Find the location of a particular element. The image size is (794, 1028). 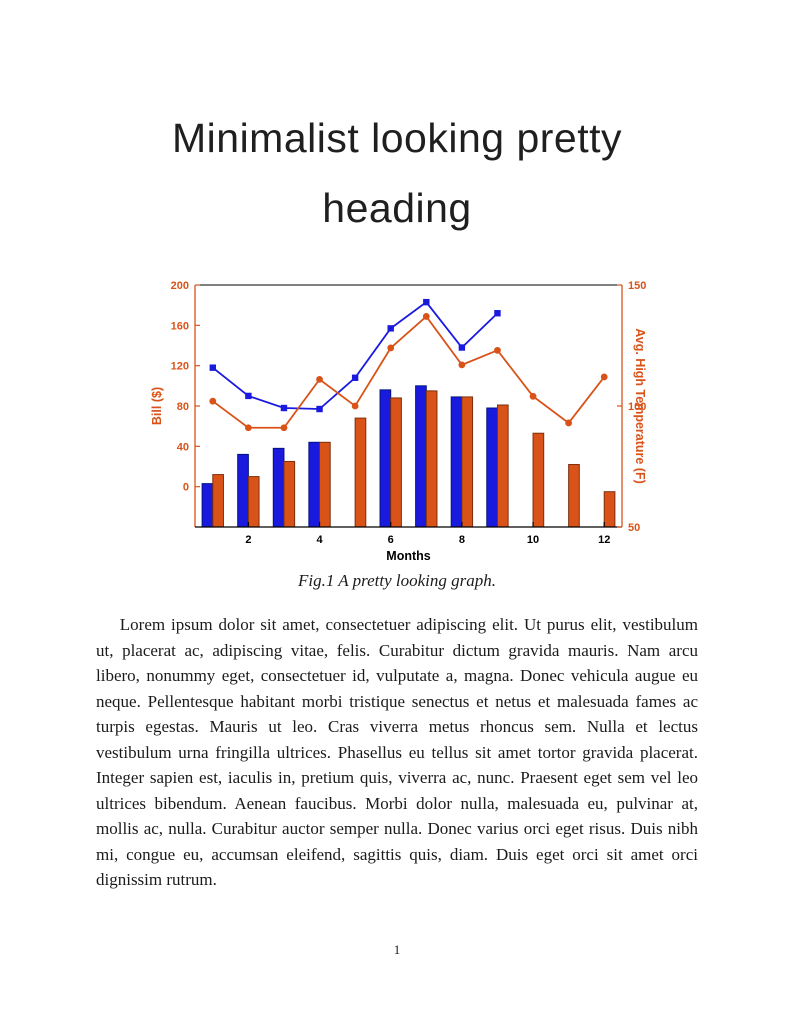

svg-text: 120 is located at coordinates (180, 367).